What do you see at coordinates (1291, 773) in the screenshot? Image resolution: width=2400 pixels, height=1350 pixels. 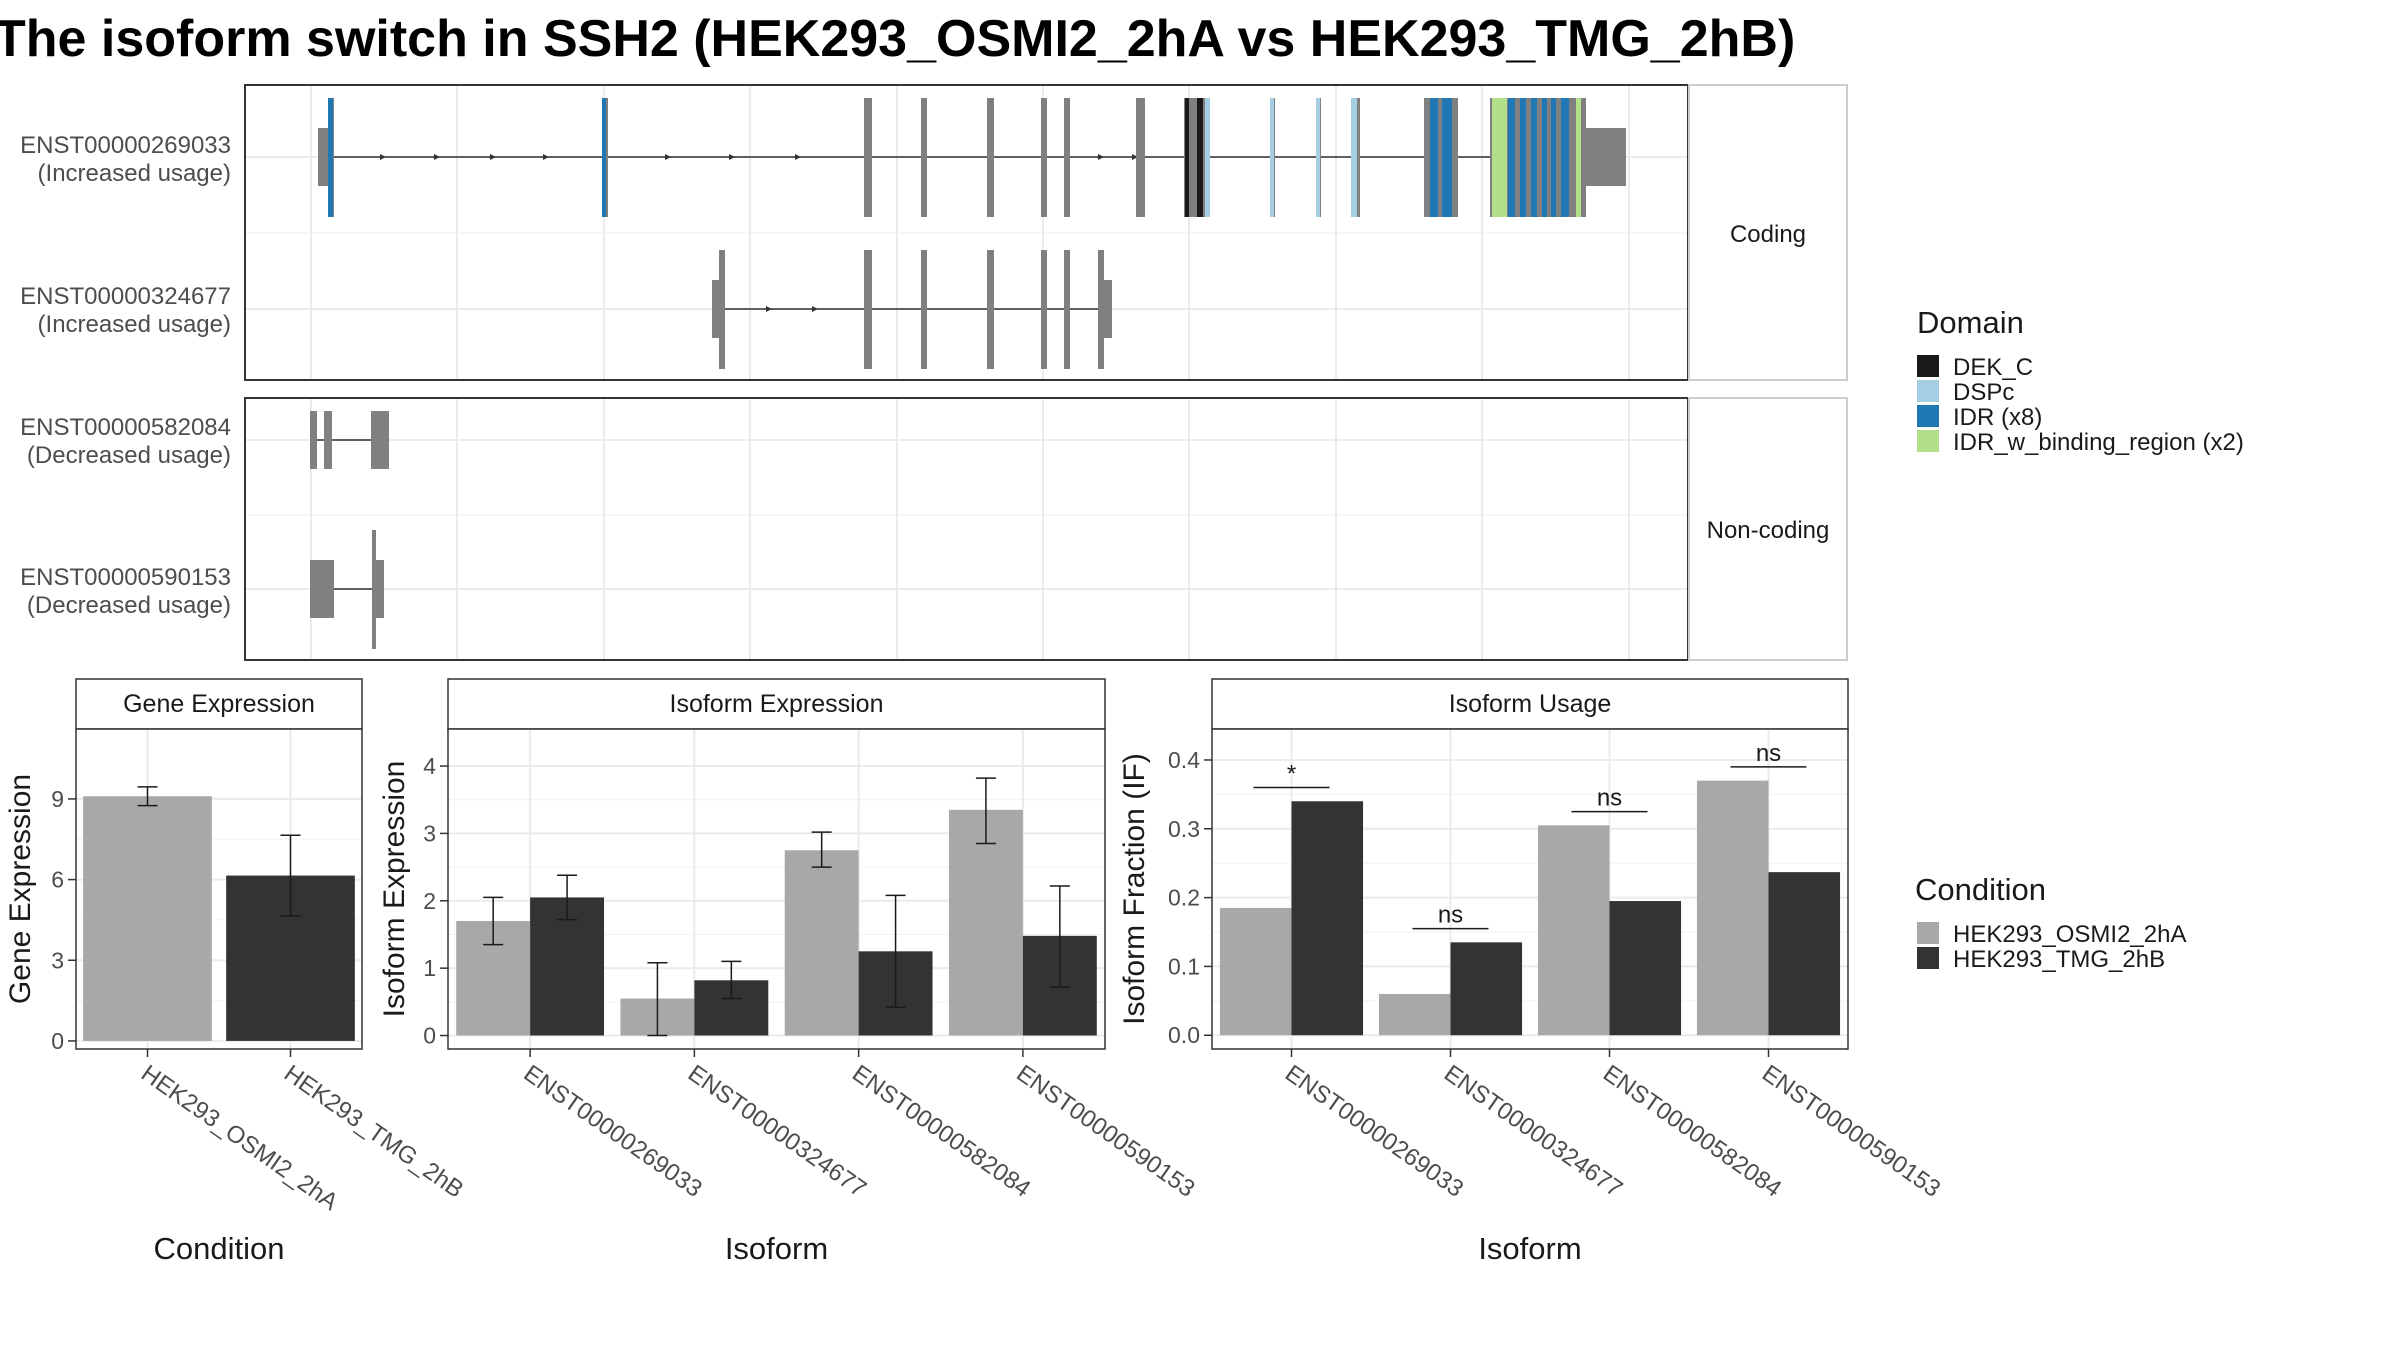 I see `significance-label: *` at bounding box center [1291, 773].